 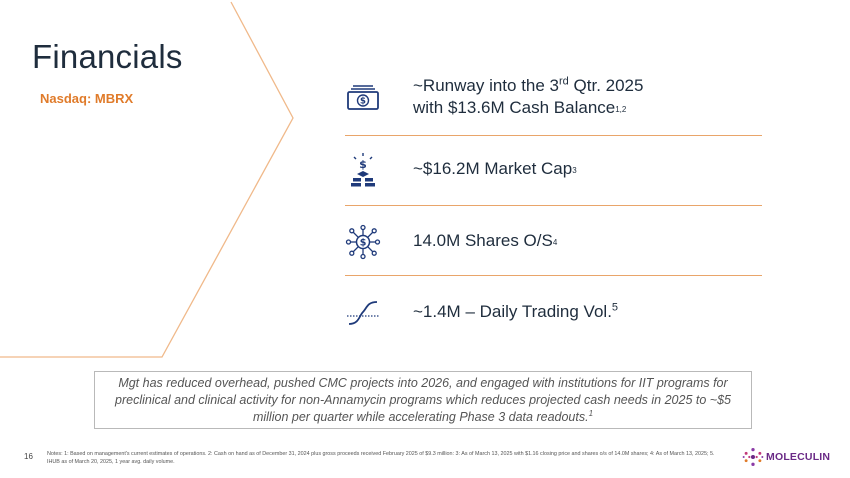 What do you see at coordinates (798, 457) in the screenshot?
I see `logo-wordmark: MOLECULIN` at bounding box center [798, 457].